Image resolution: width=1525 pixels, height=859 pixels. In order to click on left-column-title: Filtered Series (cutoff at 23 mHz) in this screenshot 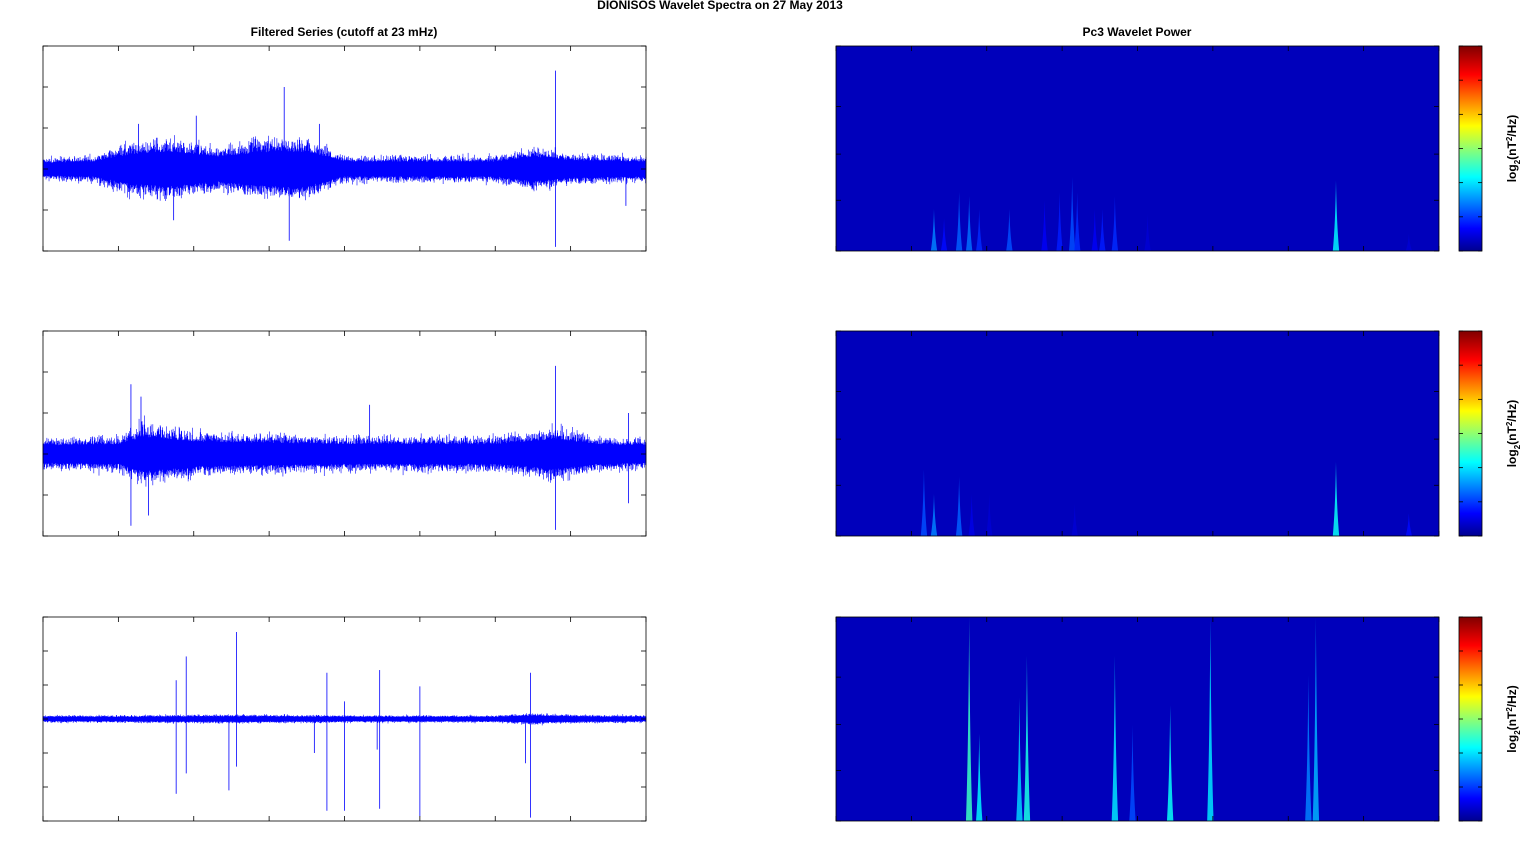, I will do `click(344, 32)`.